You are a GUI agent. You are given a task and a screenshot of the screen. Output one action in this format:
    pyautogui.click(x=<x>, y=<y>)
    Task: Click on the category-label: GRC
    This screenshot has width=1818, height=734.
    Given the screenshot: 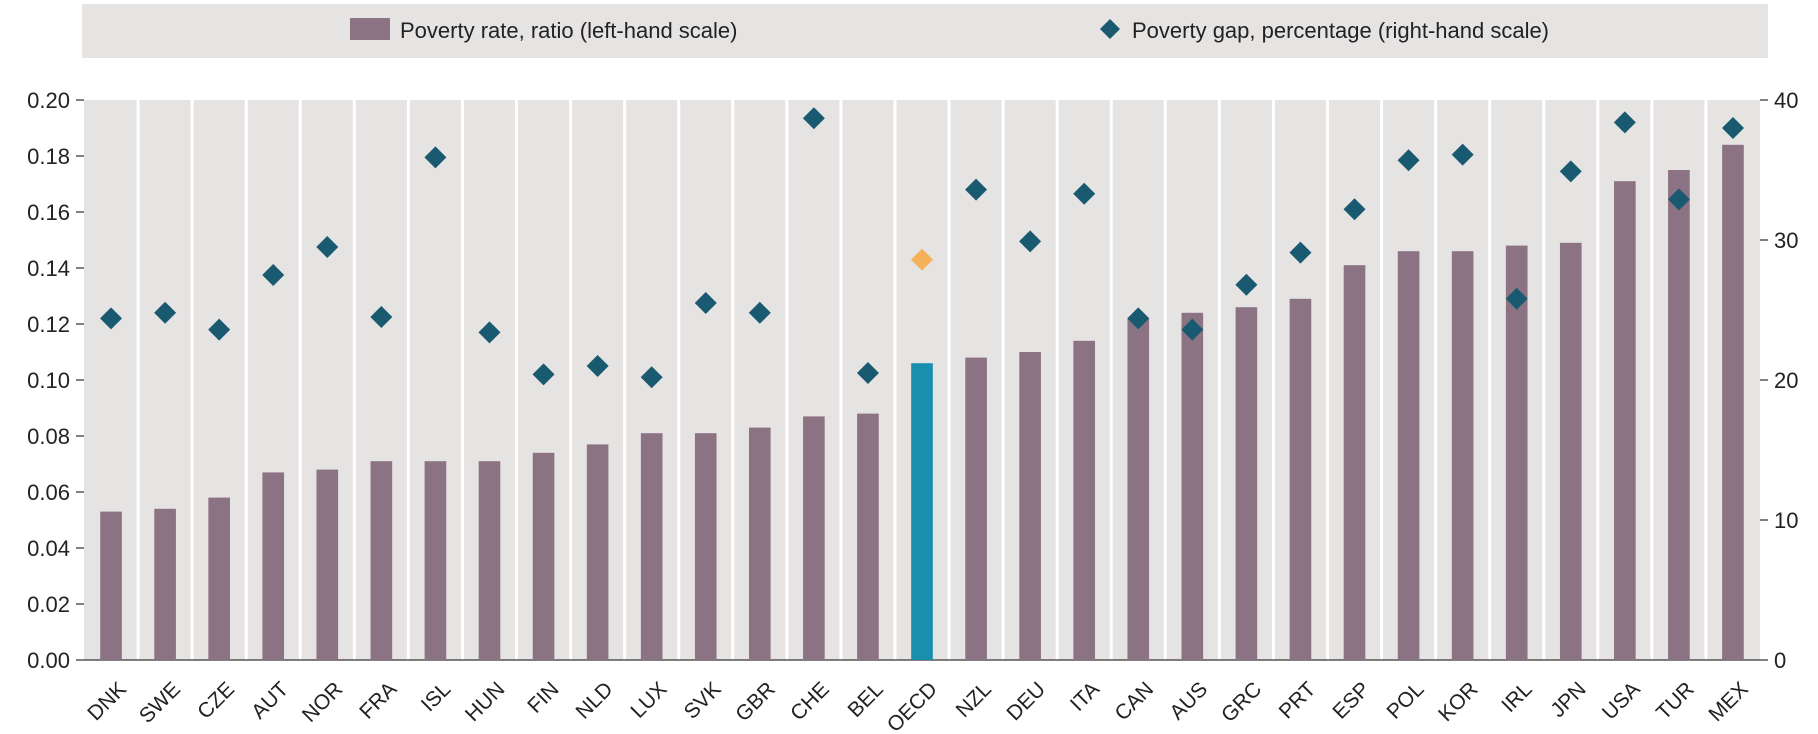 What is the action you would take?
    pyautogui.click(x=1241, y=702)
    